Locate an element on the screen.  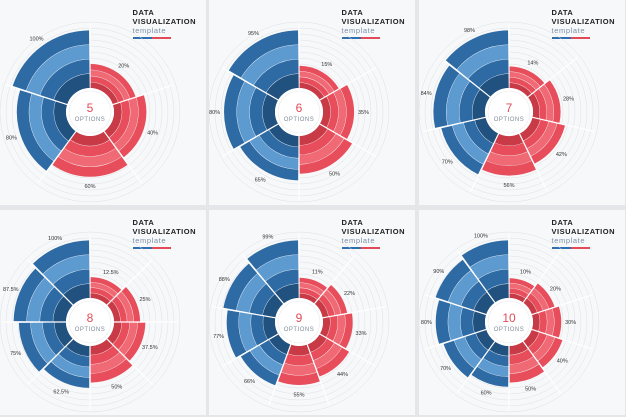
slice-label-5: 100% is located at coordinates (36, 39).